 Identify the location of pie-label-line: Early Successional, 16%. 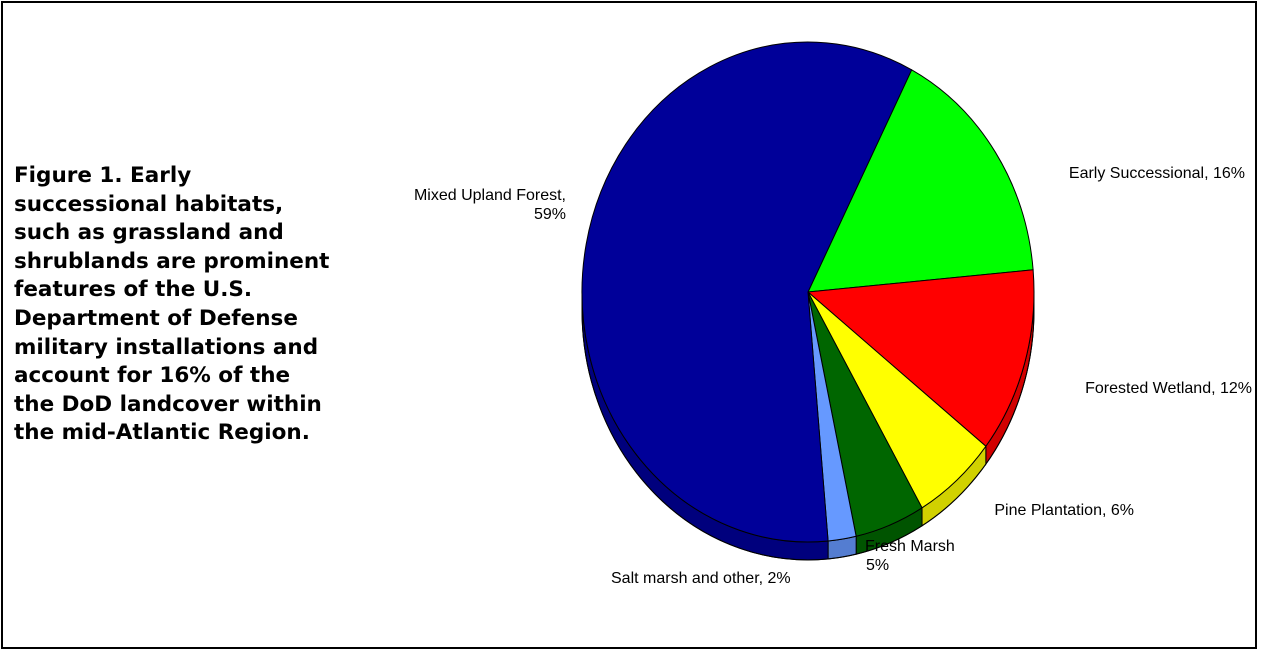
(1157, 173).